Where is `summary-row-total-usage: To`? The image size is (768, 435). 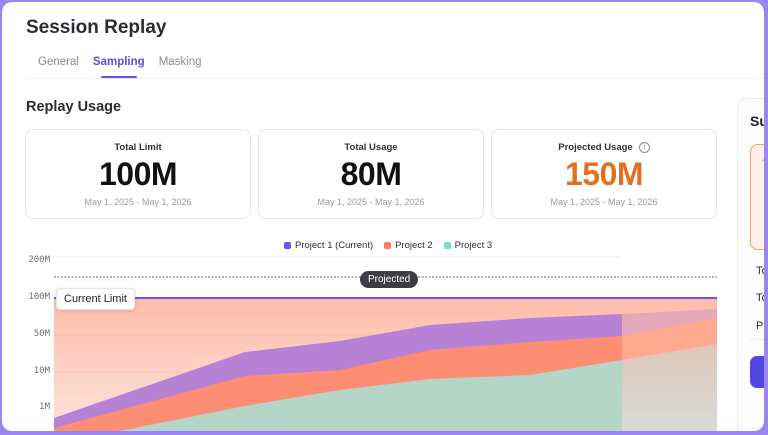
summary-row-total-usage: To is located at coordinates (760, 298).